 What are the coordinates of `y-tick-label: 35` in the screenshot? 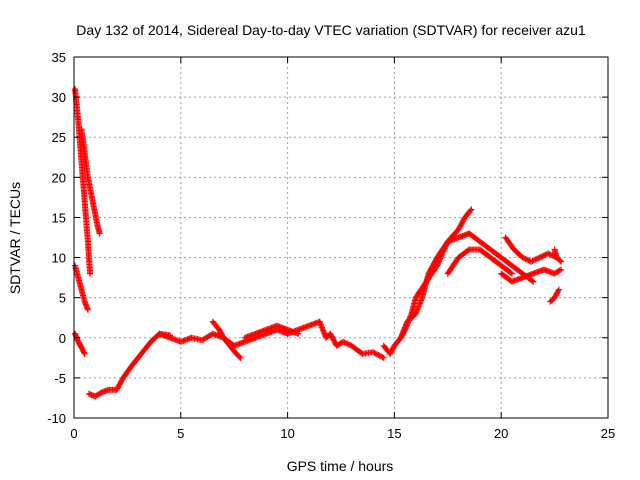 It's located at (59, 57).